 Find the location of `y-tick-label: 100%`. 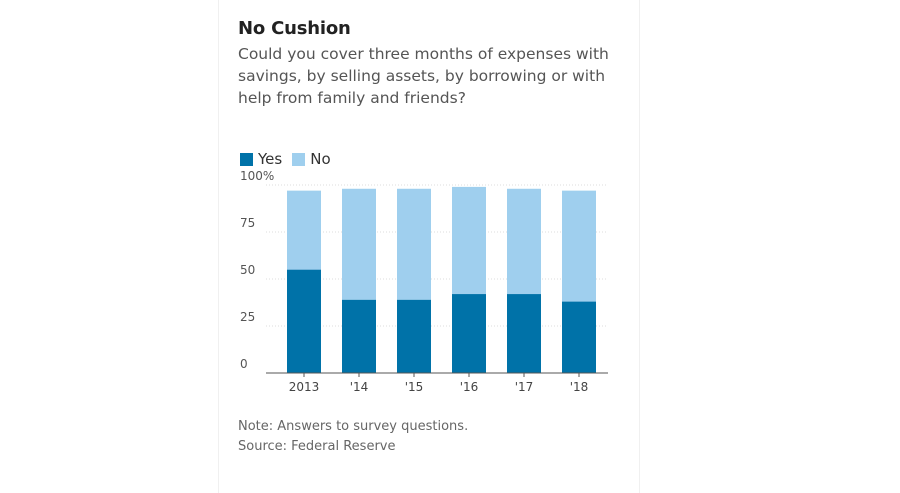

y-tick-label: 100% is located at coordinates (257, 176).